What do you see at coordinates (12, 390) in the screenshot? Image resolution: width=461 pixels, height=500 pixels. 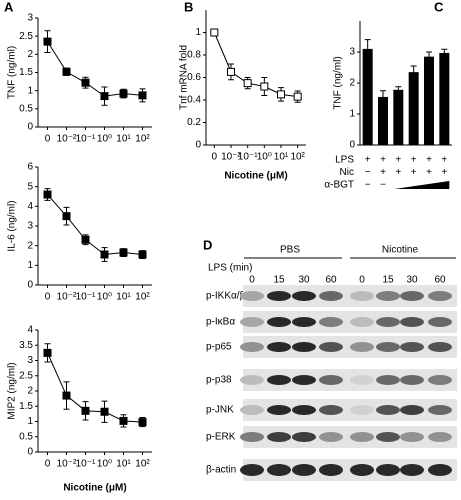 I see `y-axis-label: MIP2 (ng/ml)` at bounding box center [12, 390].